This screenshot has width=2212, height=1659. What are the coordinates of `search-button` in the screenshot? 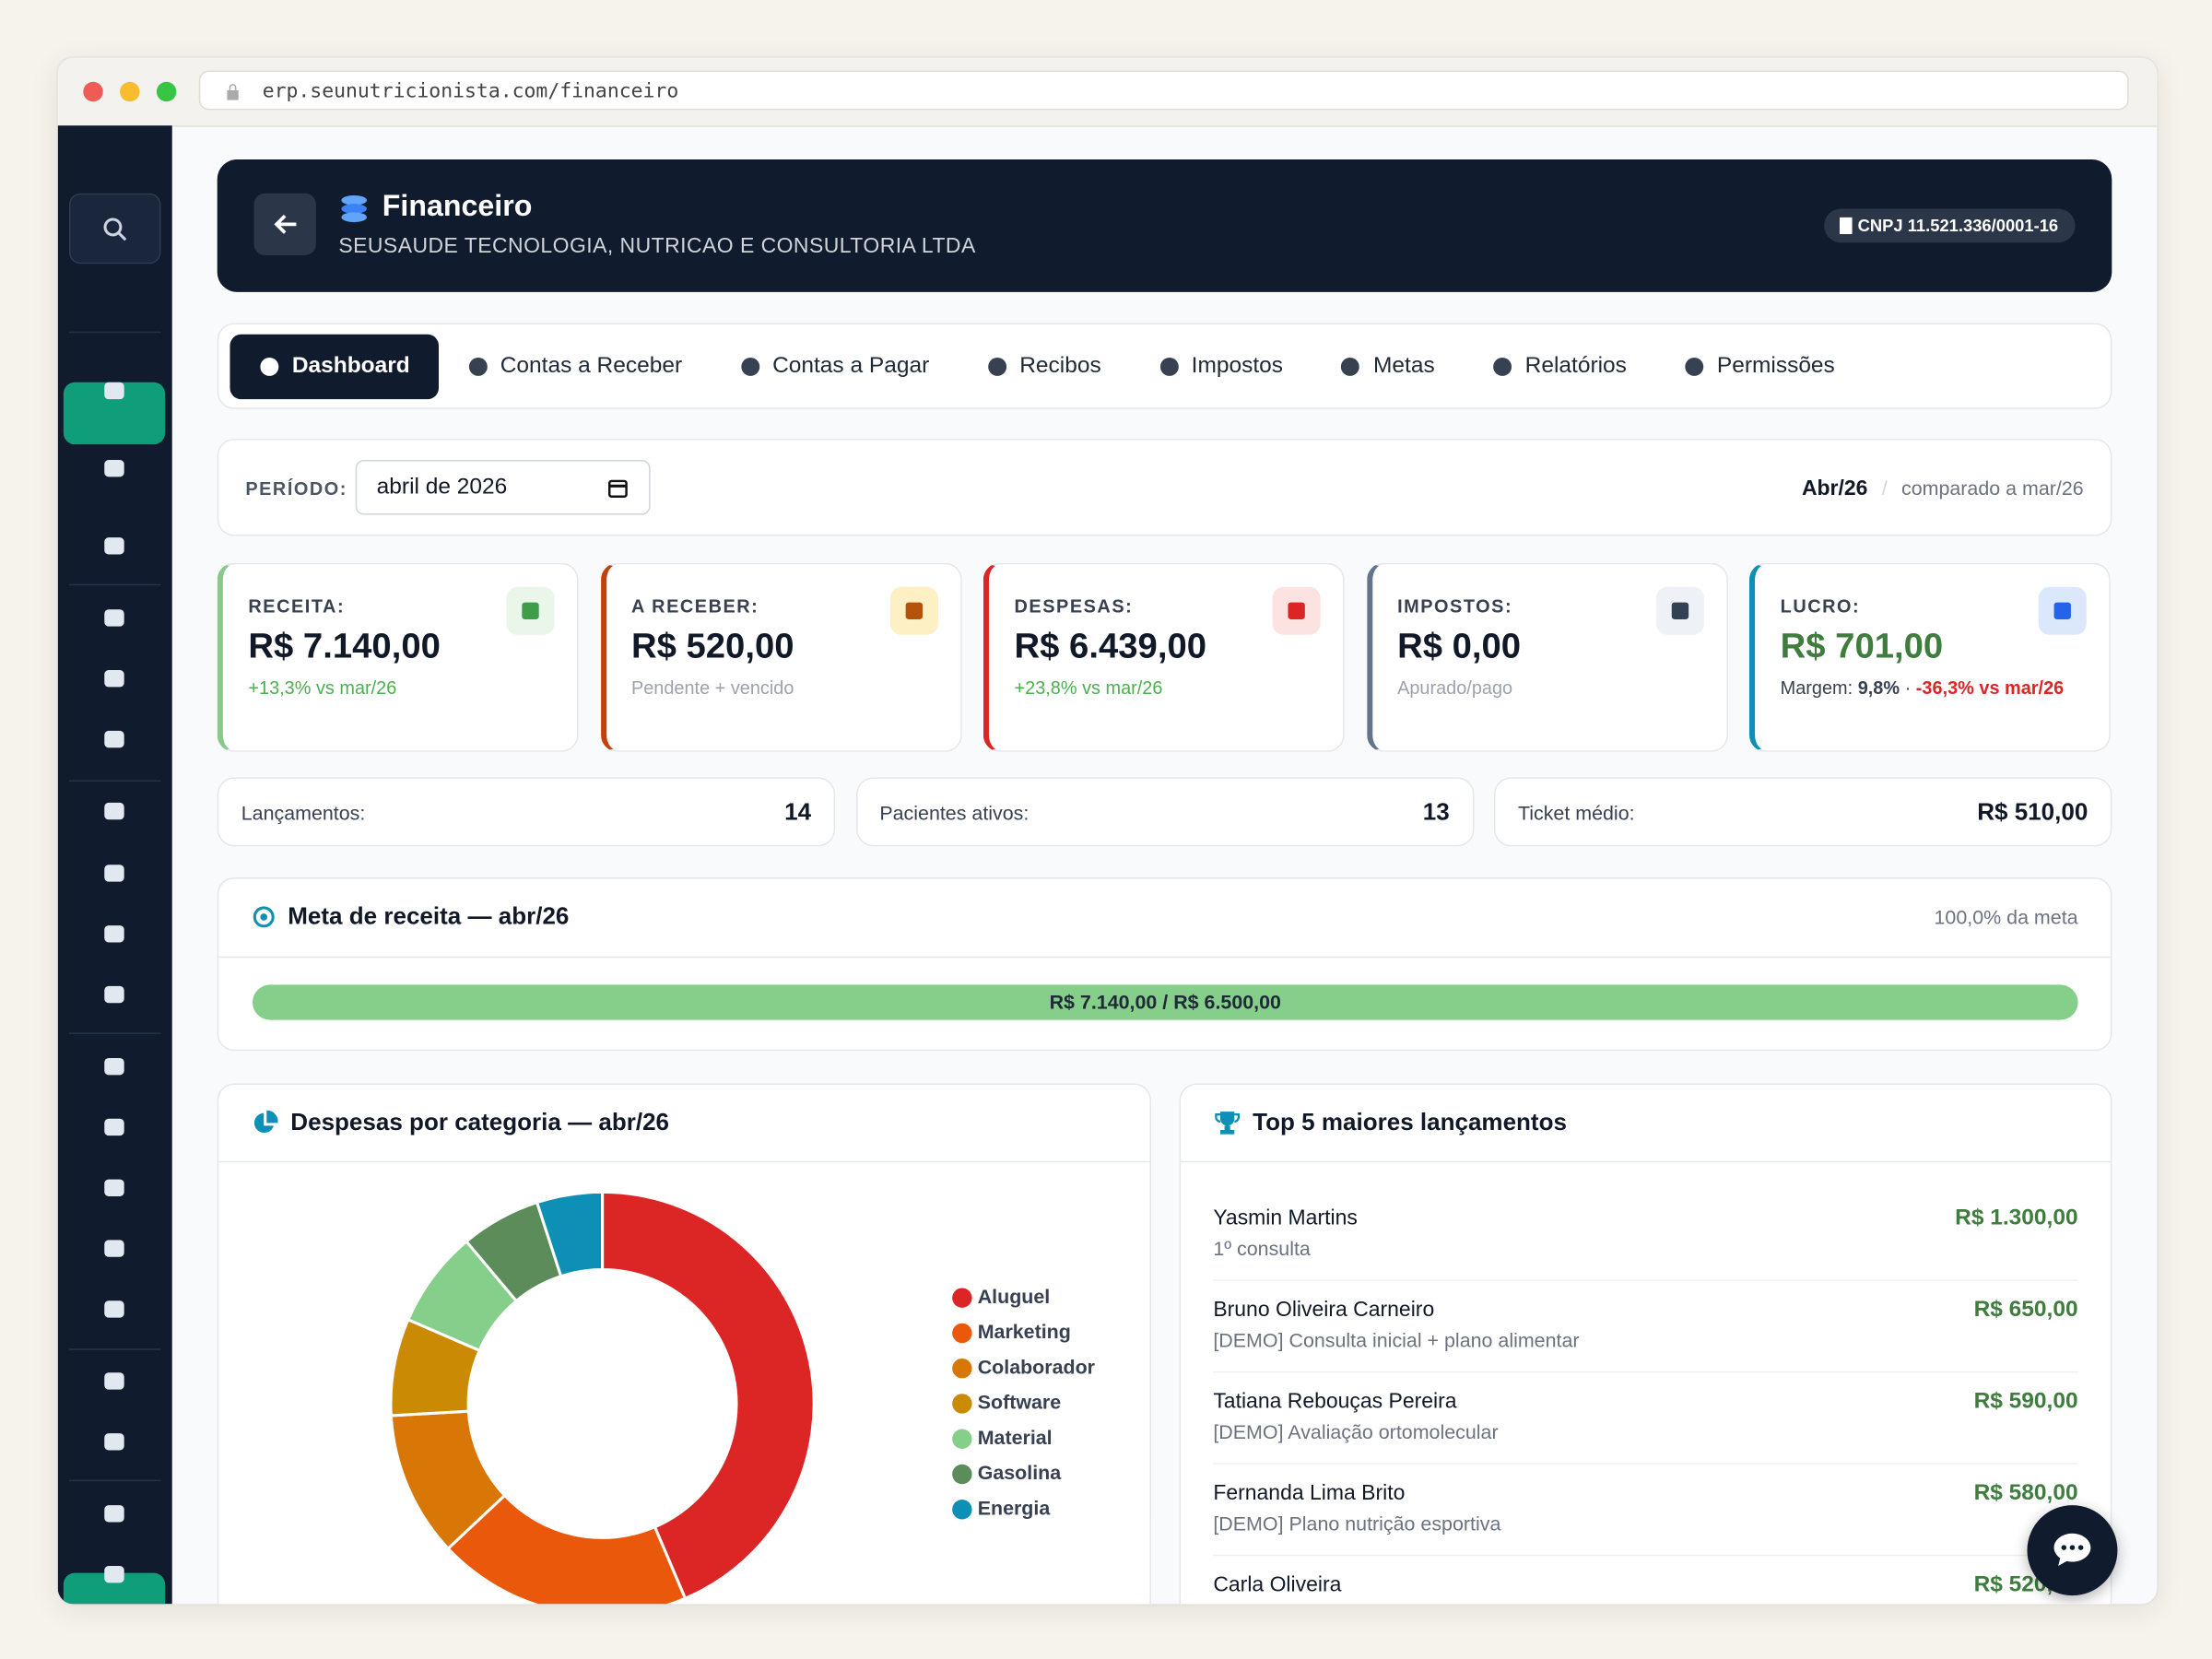 It's located at (114, 229).